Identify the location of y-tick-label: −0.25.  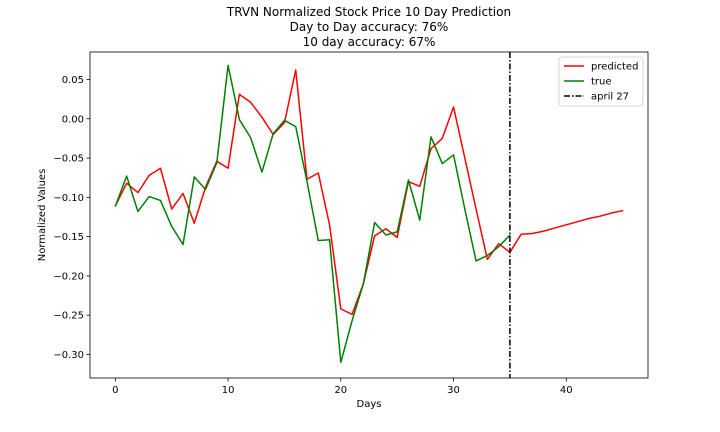
(68, 316).